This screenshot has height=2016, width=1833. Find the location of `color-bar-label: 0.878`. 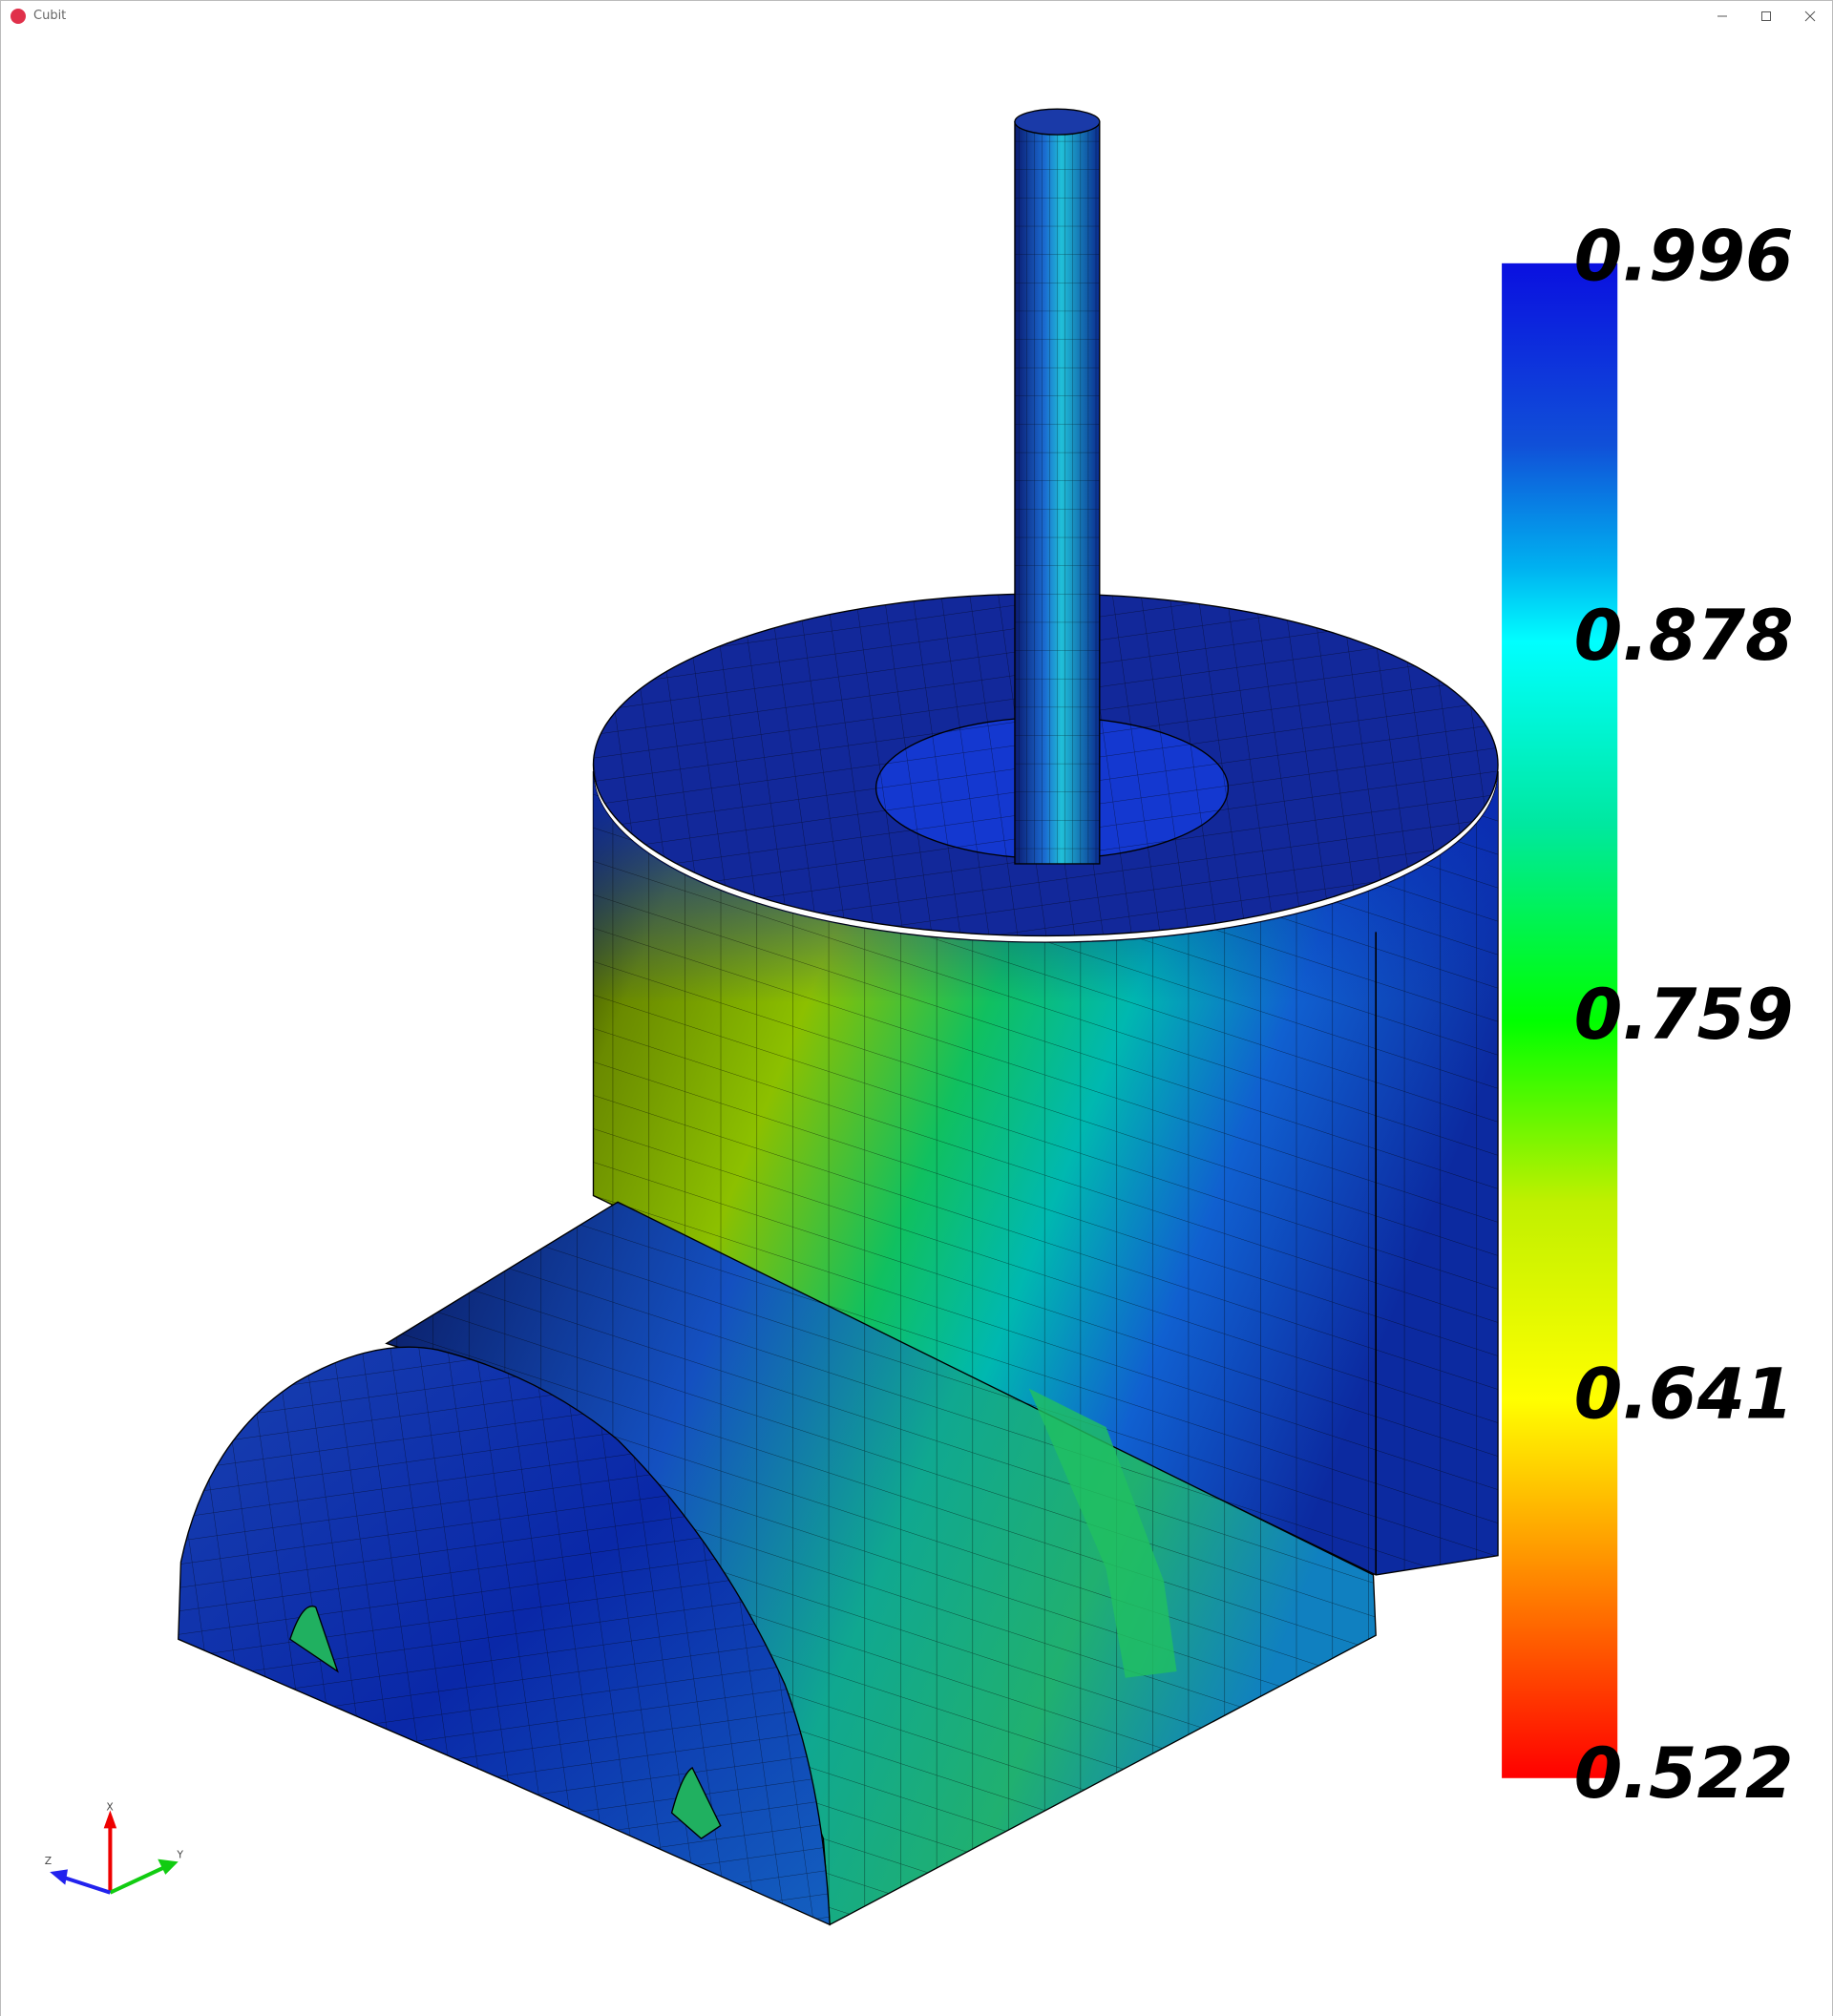

color-bar-label: 0.878 is located at coordinates (1684, 637).